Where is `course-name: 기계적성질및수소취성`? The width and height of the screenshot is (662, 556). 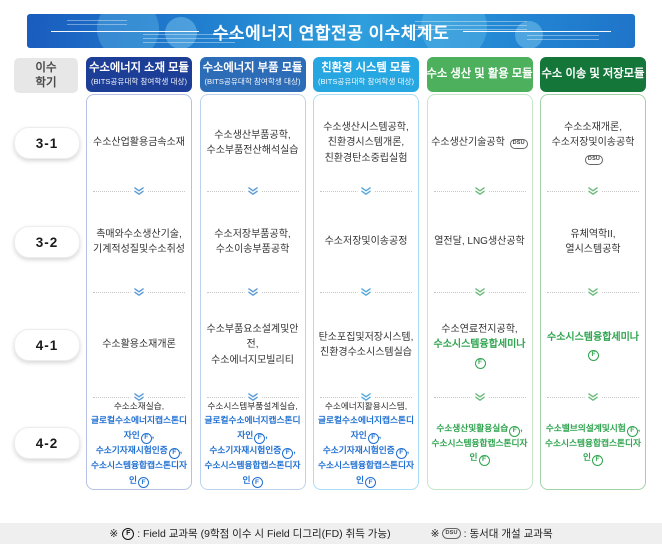 course-name: 기계적성질및수소취성 is located at coordinates (139, 249).